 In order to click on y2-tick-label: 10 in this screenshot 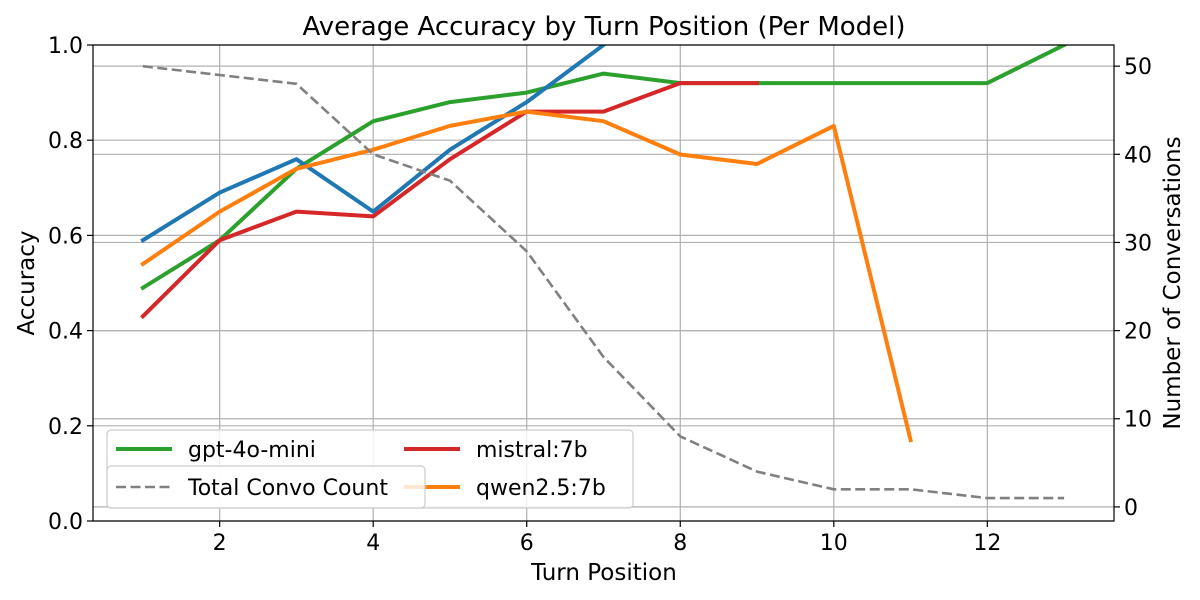, I will do `click(1138, 420)`.